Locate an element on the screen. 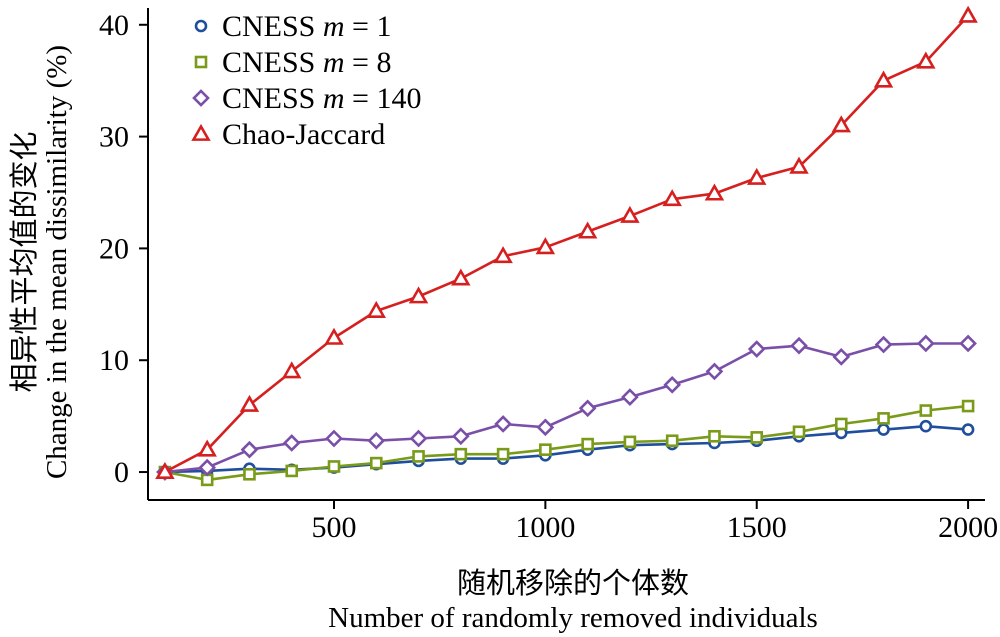 This screenshot has width=1000, height=637. legend-item-3: Chao-Jaccard is located at coordinates (288, 134).